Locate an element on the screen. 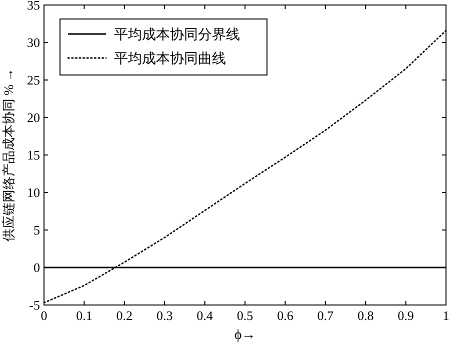 Image resolution: width=450 pixels, height=345 pixels. x-tick-label: 0.1 is located at coordinates (84, 315).